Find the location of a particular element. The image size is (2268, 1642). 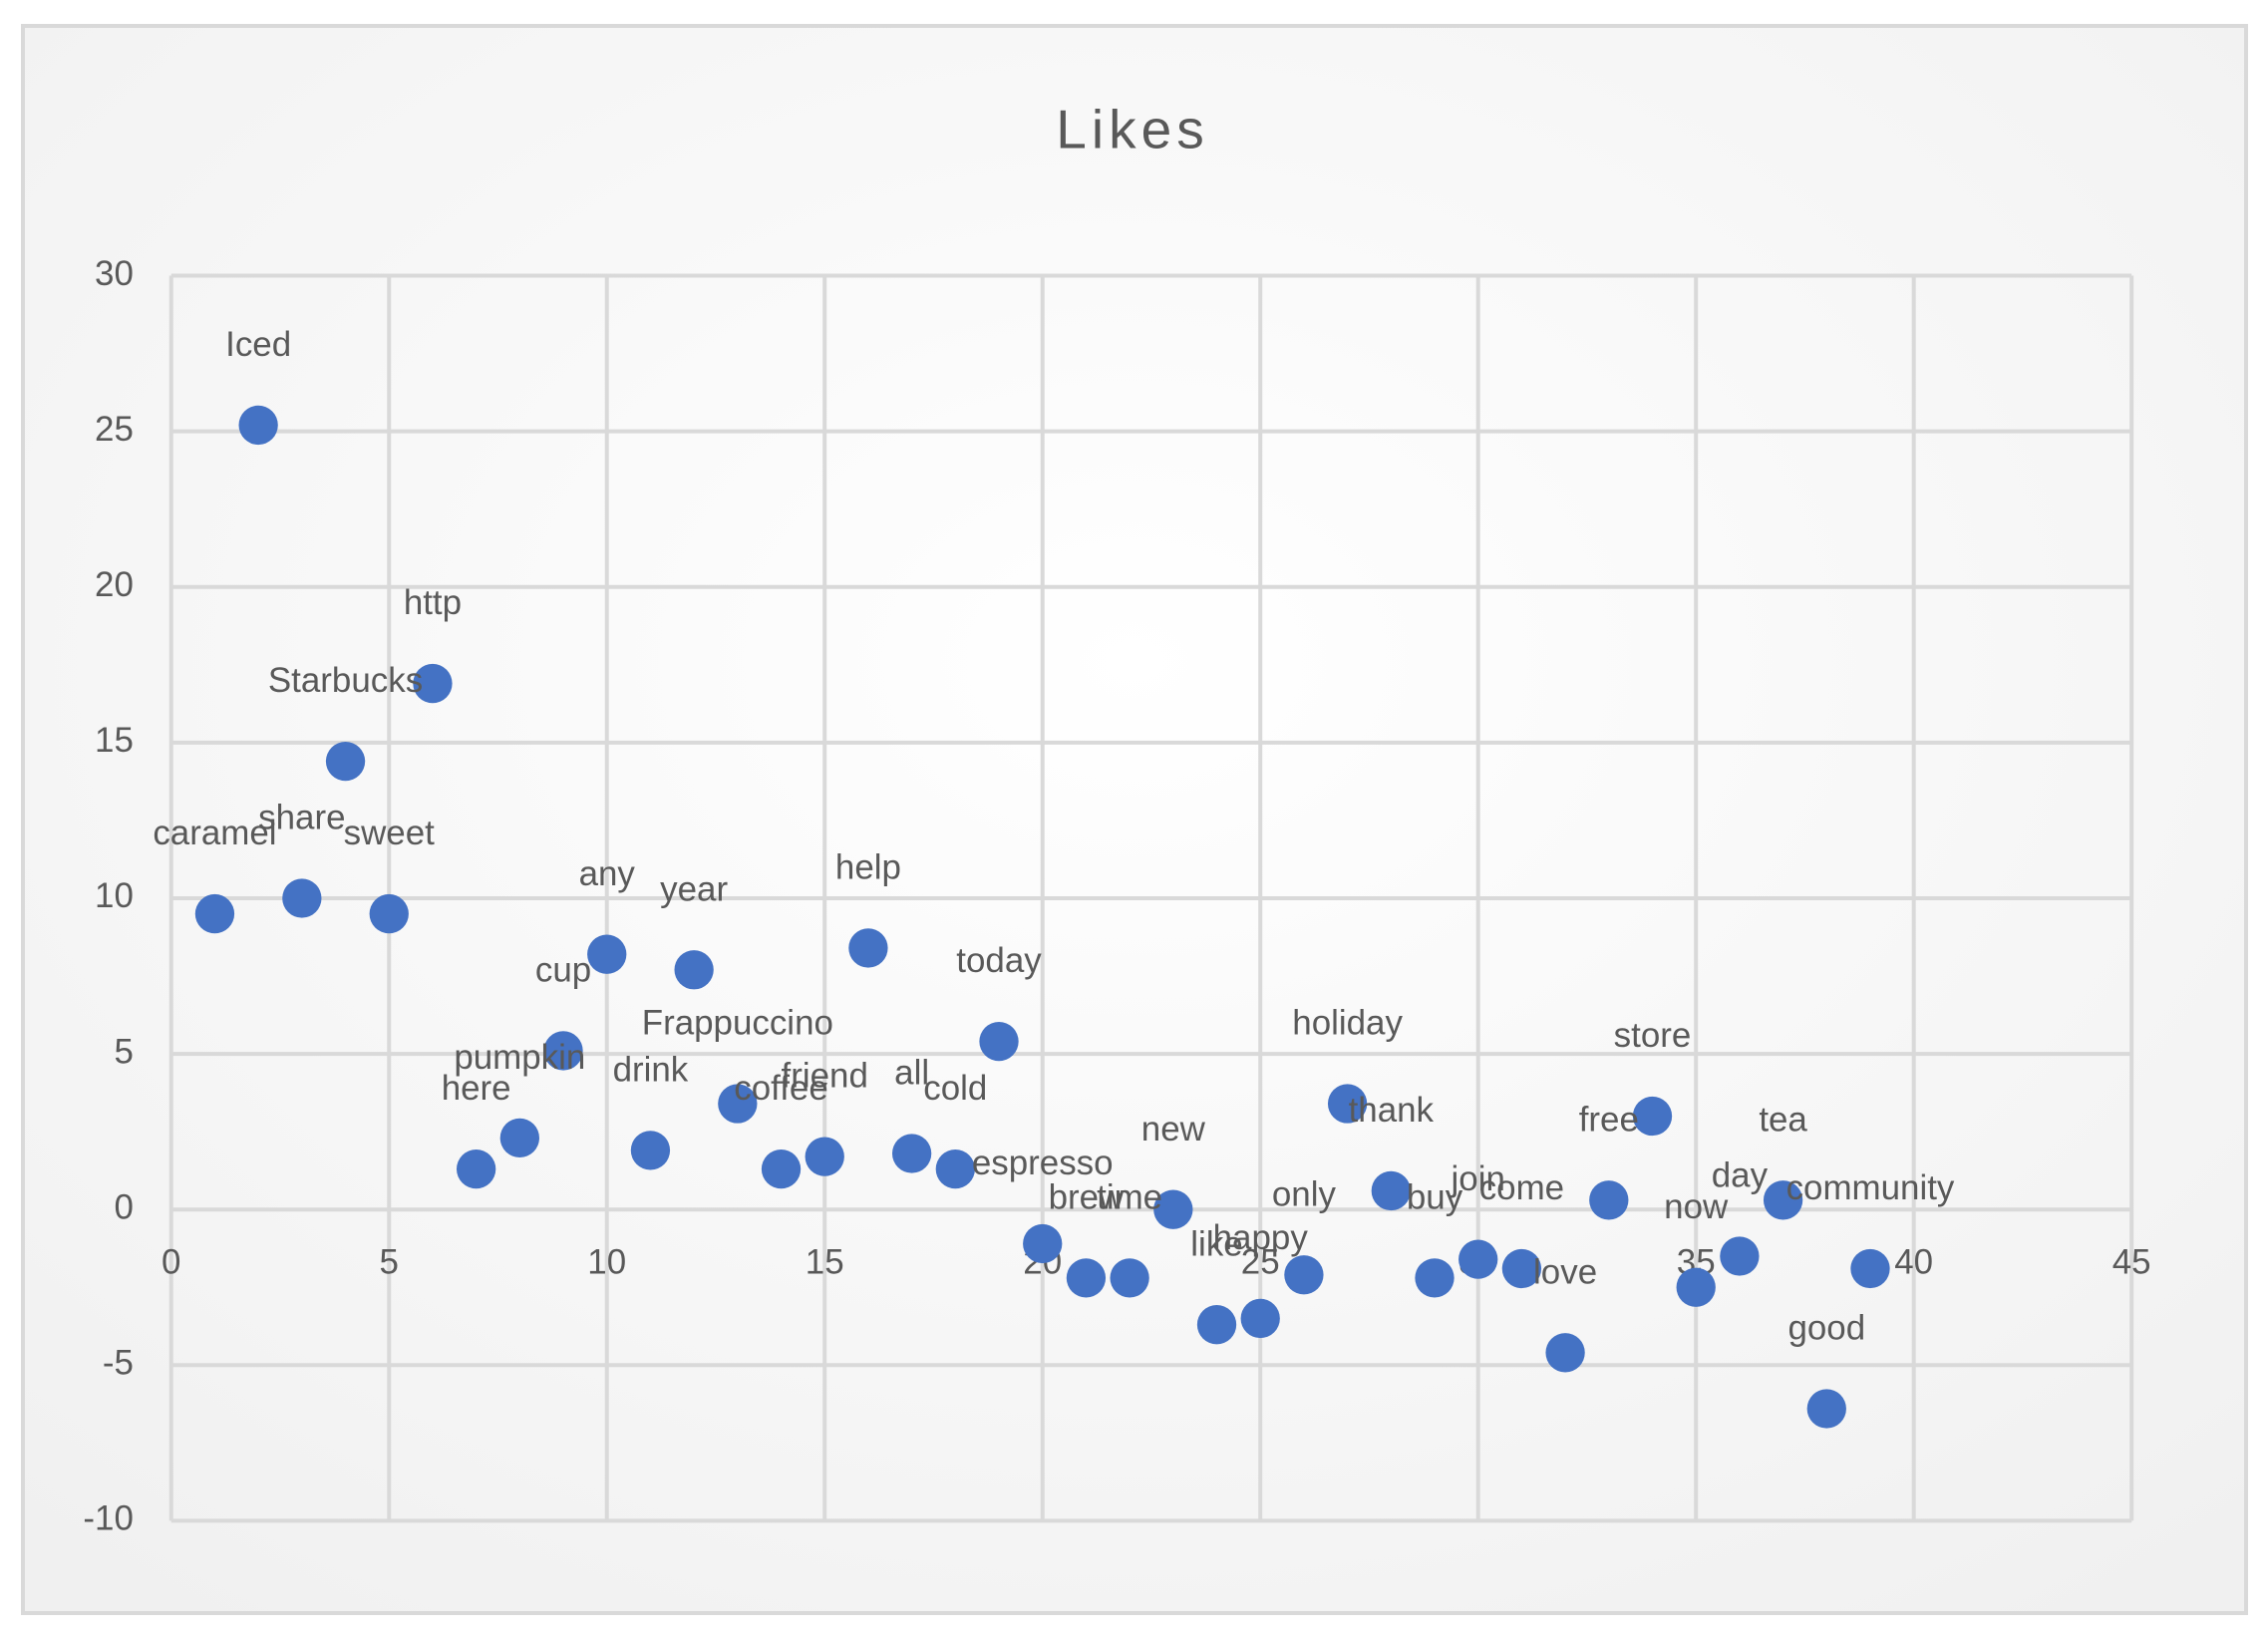

x-tick-label: 25 is located at coordinates (1260, 1262).